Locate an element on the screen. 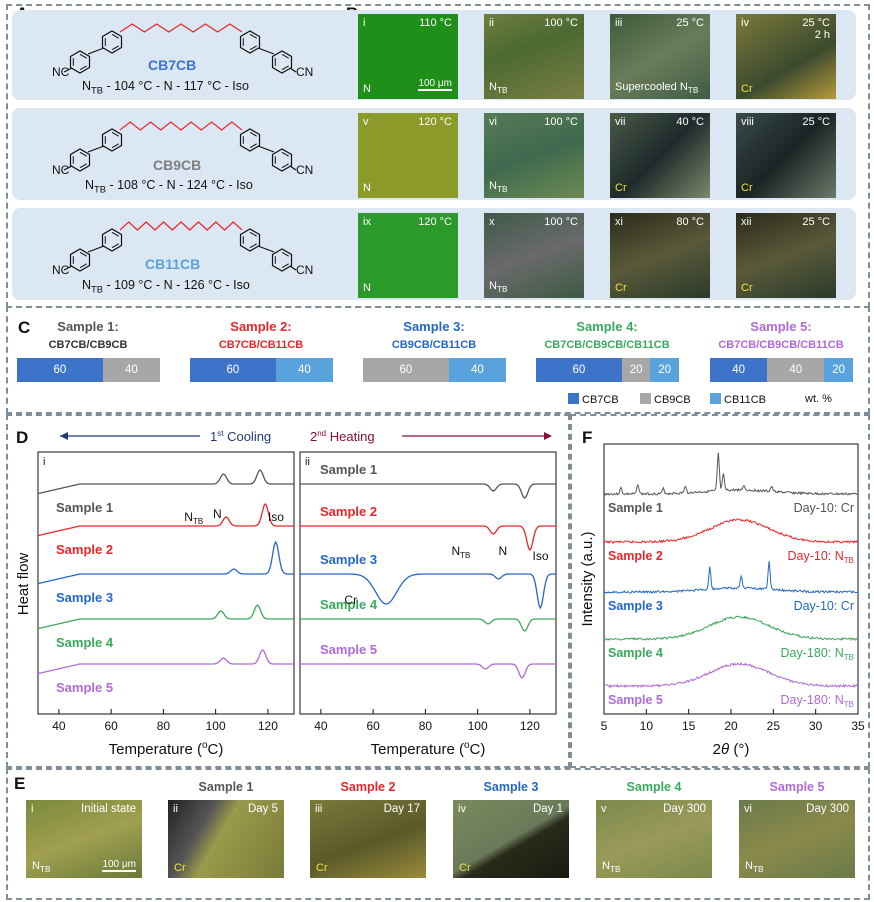  panel-f-frame is located at coordinates (720, 591).